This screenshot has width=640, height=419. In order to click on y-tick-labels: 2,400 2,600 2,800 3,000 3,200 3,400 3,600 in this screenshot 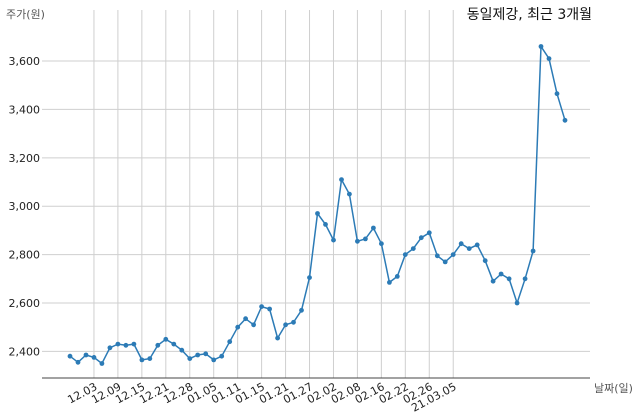, I will do `click(25, 206)`.